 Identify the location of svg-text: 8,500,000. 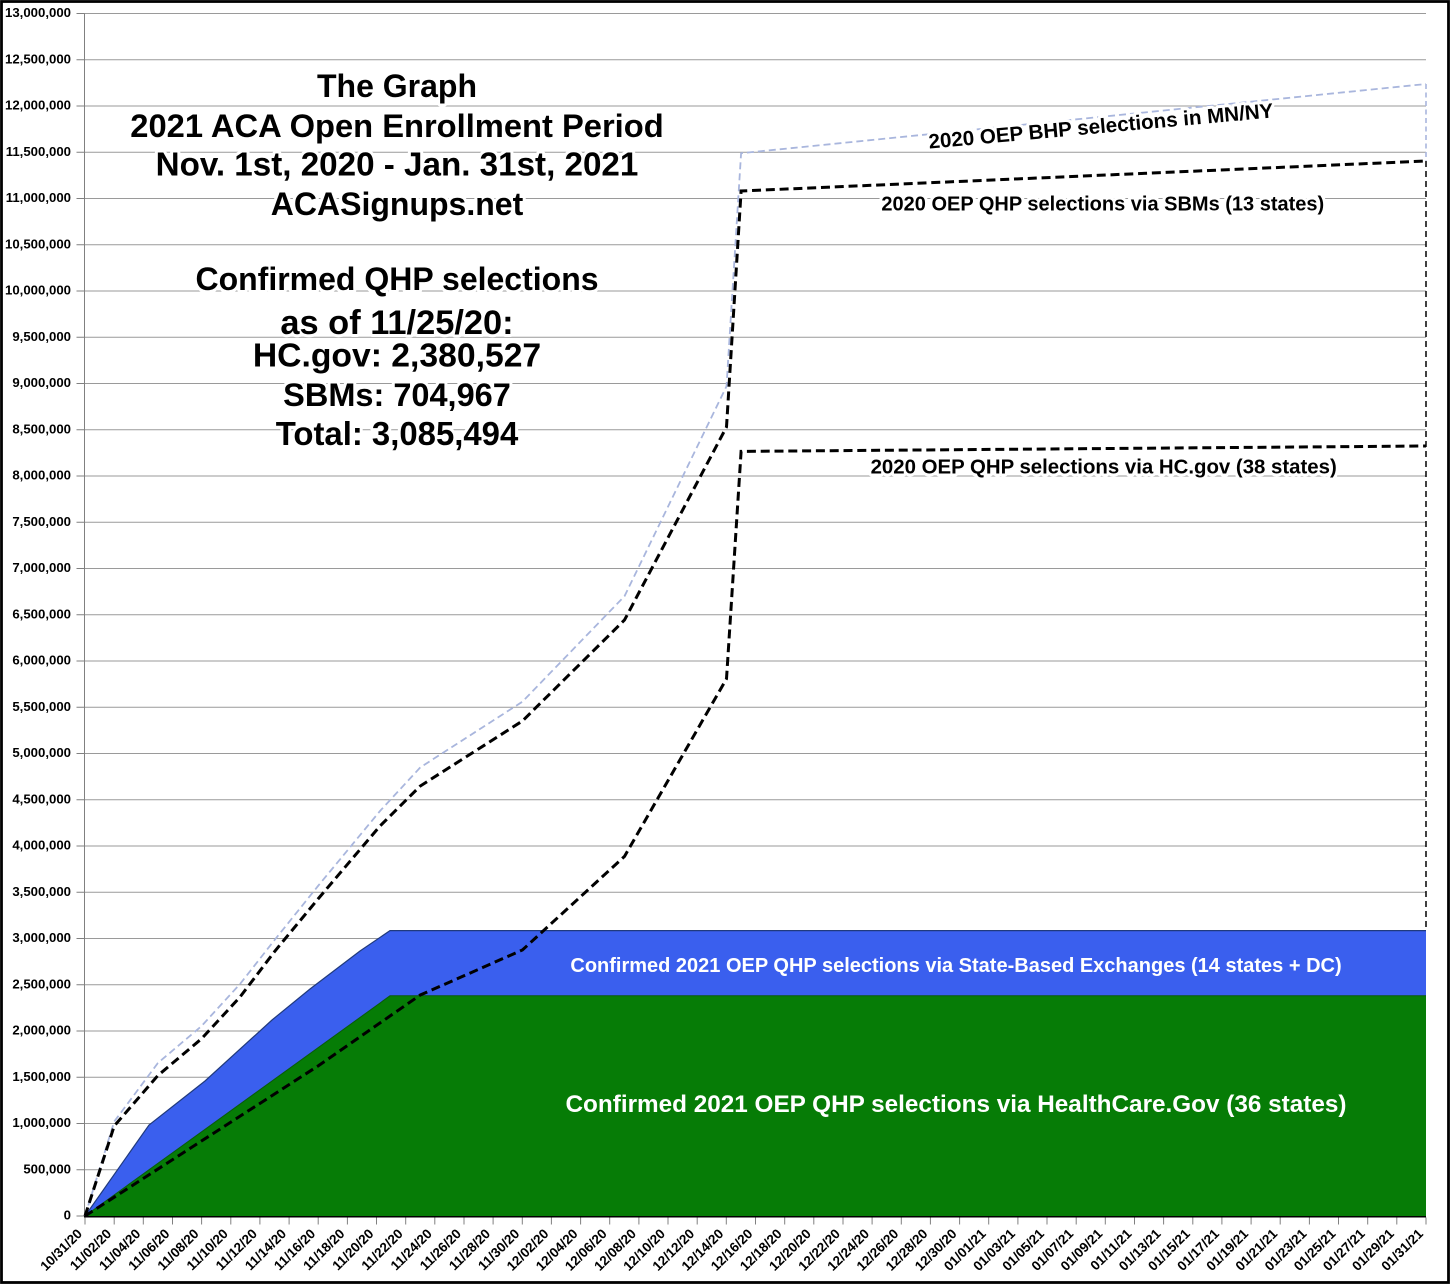
(41, 428).